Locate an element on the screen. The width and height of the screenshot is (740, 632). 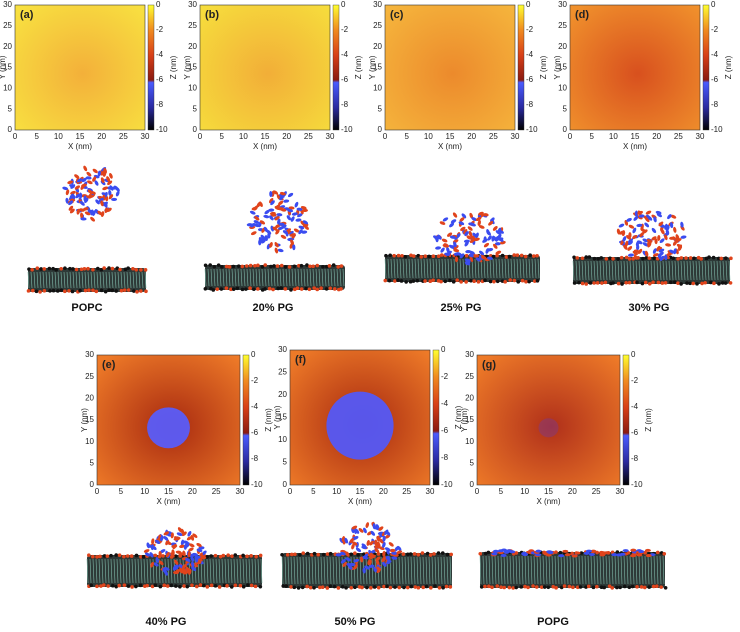
panel-label: (c) is located at coordinates (397, 15).